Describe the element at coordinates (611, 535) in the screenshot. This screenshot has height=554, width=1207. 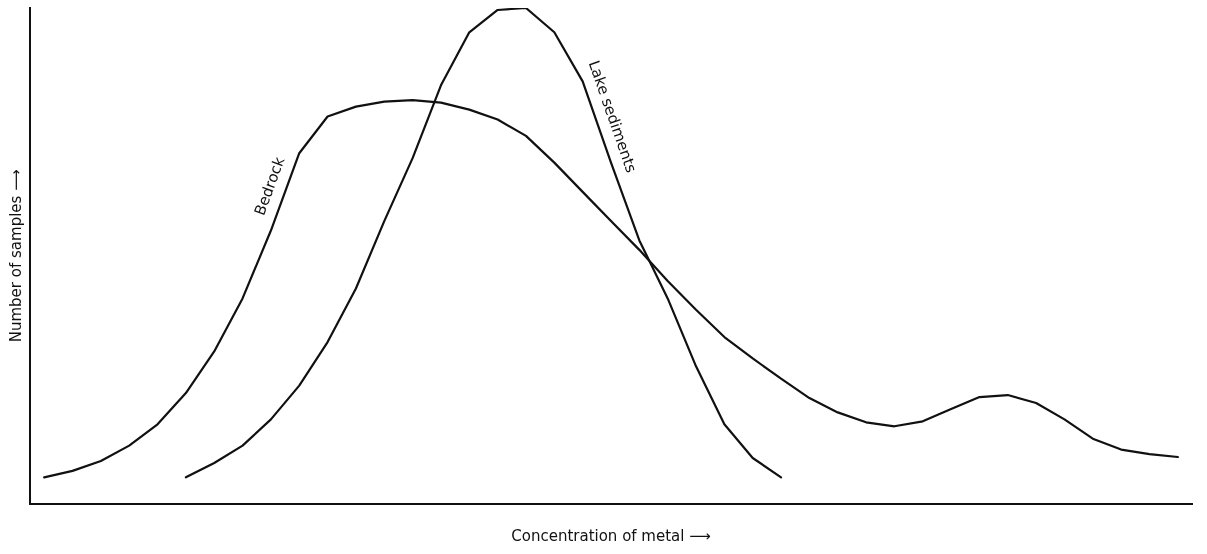
I see `x-axis-title: Concentration of metal ⟶` at that location.